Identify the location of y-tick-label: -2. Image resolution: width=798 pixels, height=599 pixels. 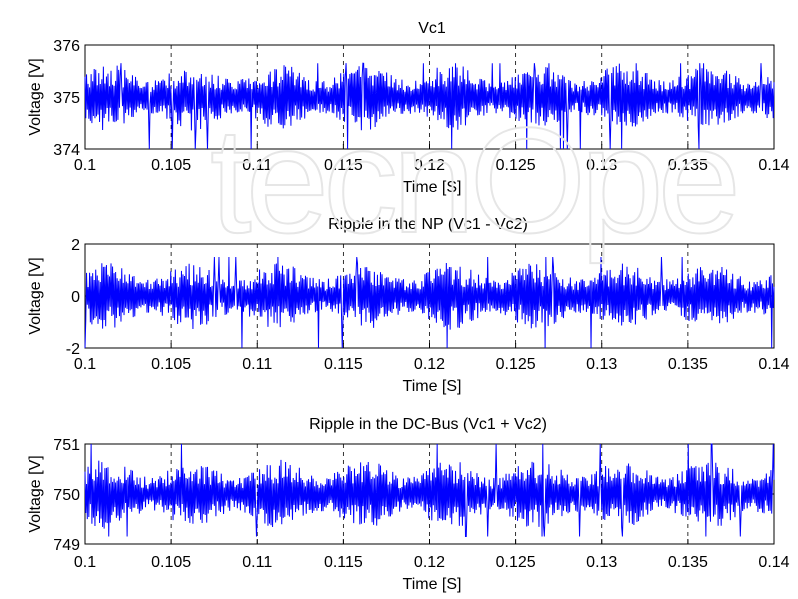
(73, 349).